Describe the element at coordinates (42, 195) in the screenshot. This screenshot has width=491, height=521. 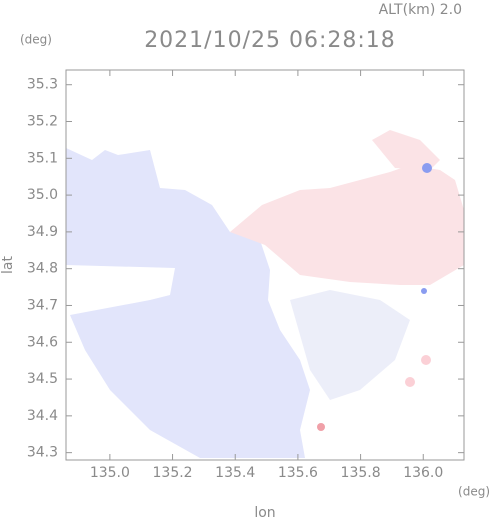
I see `y-tick-label: 35.0` at that location.